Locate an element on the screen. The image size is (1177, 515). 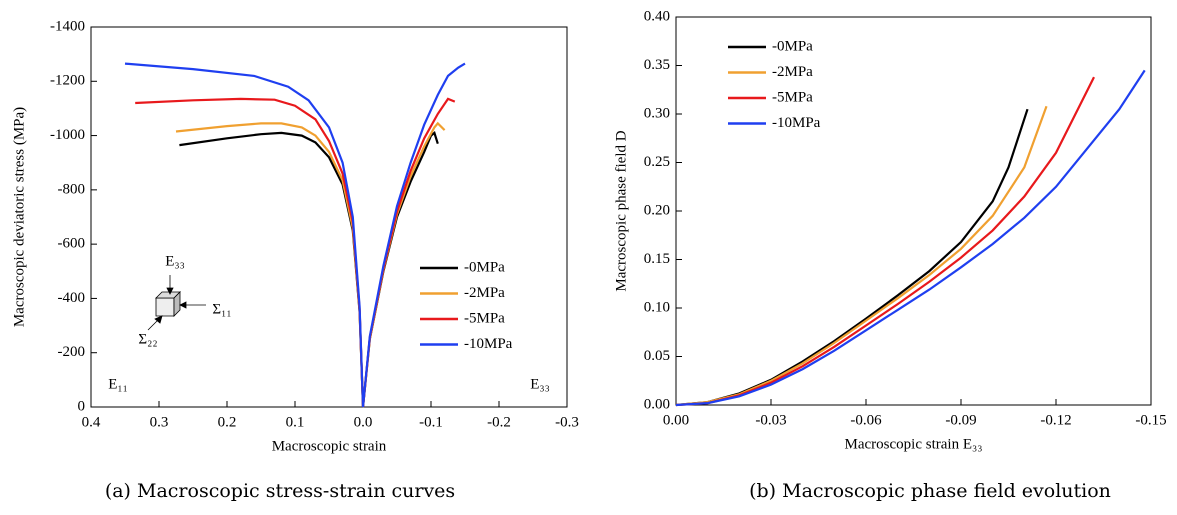
annotation: Σ₂₂ is located at coordinates (147, 339).